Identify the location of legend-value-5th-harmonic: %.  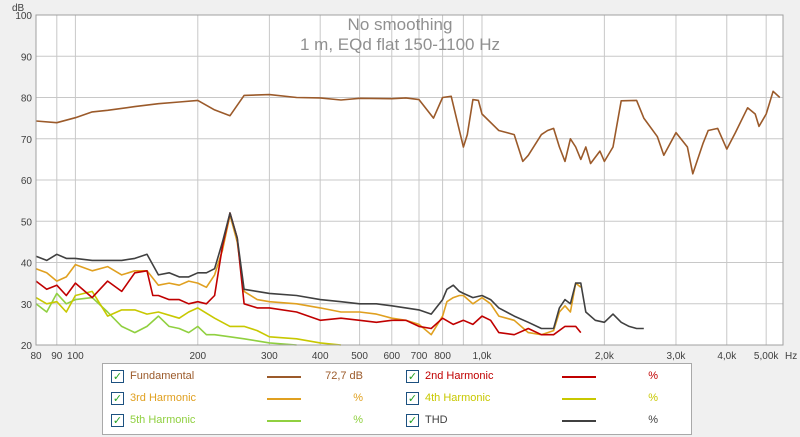
(358, 420).